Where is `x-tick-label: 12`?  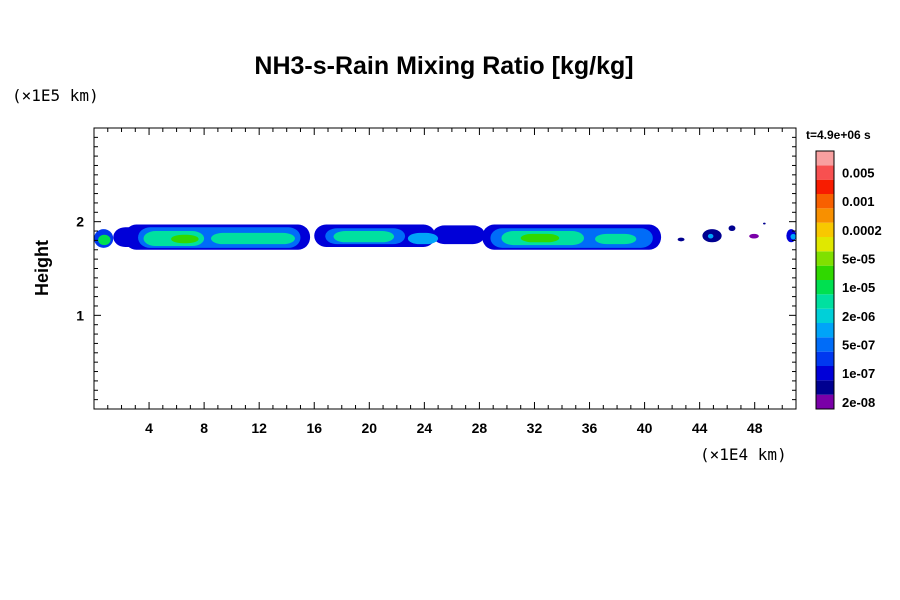 x-tick-label: 12 is located at coordinates (259, 428).